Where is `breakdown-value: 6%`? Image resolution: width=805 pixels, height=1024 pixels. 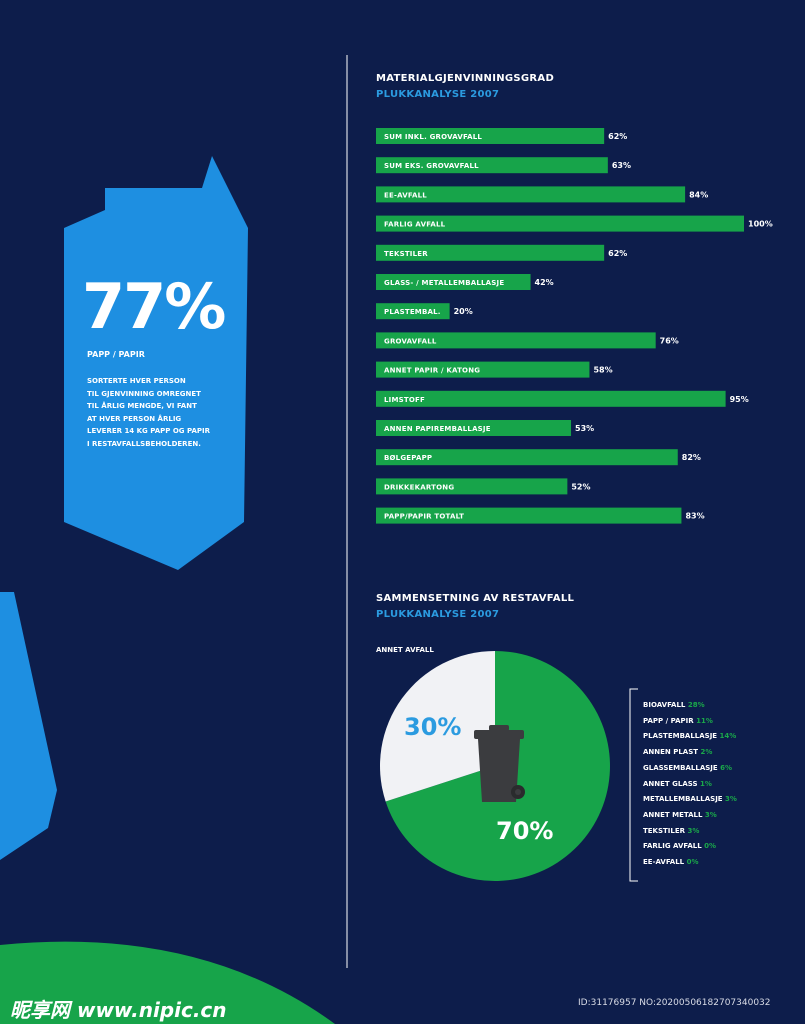 breakdown-value: 6% is located at coordinates (726, 767).